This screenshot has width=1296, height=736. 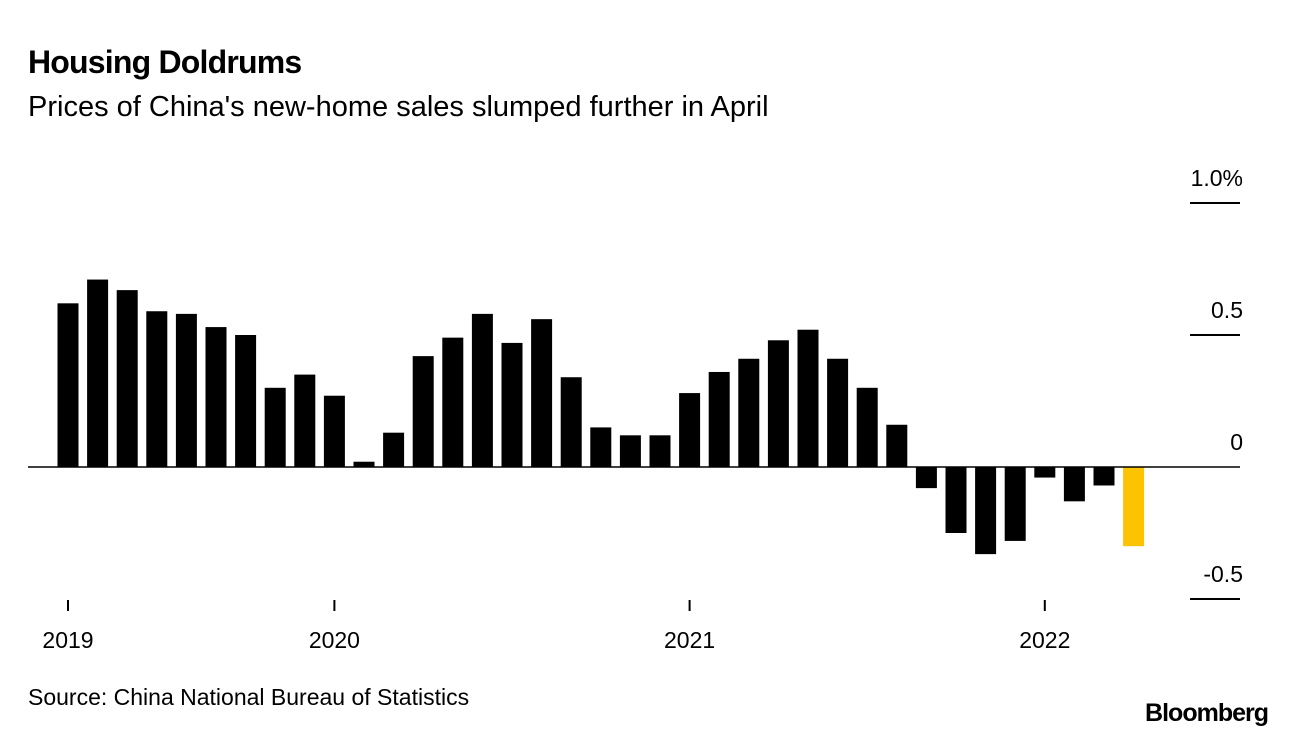 I want to click on y-tick-label: 0, so click(x=1236, y=442).